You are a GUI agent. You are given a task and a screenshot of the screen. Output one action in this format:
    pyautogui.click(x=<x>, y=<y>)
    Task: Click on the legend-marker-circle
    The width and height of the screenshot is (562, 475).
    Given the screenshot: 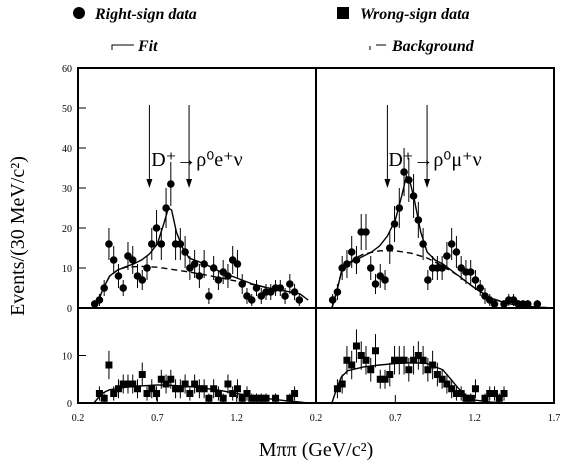 What is the action you would take?
    pyautogui.click(x=79, y=13)
    